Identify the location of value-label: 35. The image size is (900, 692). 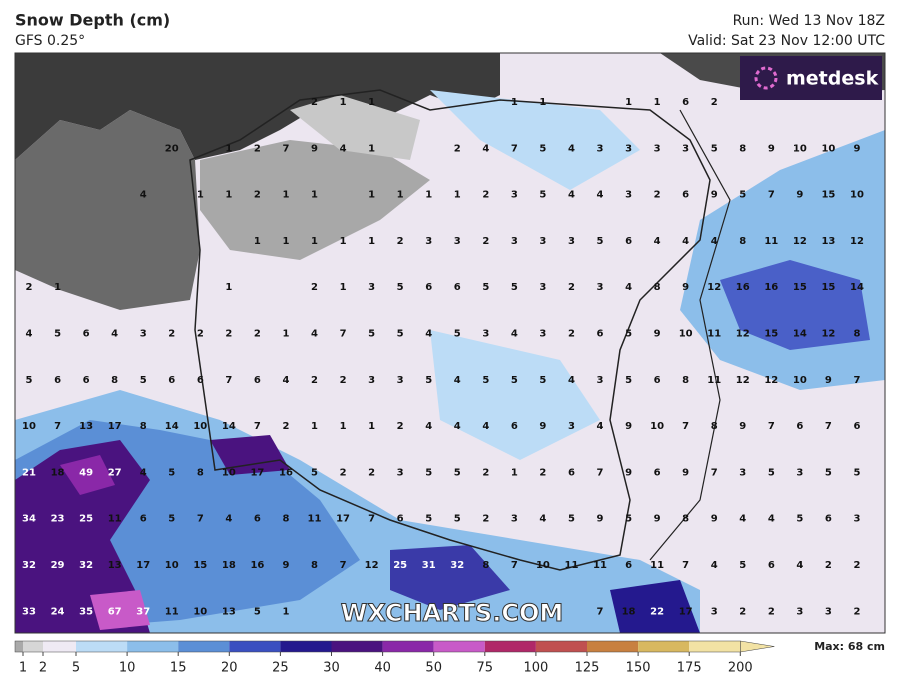
(86, 611).